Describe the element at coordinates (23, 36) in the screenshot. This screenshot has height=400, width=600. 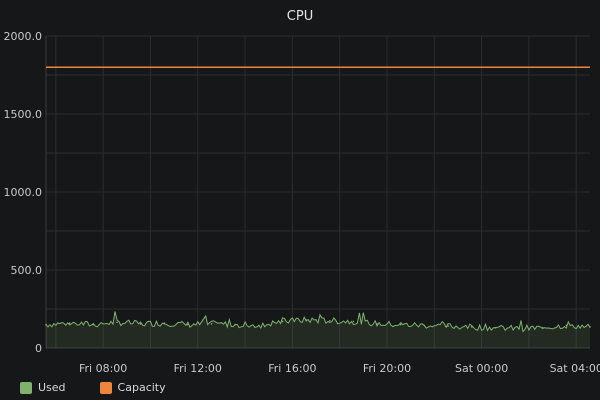
I see `y-tick-label: 2000.0` at that location.